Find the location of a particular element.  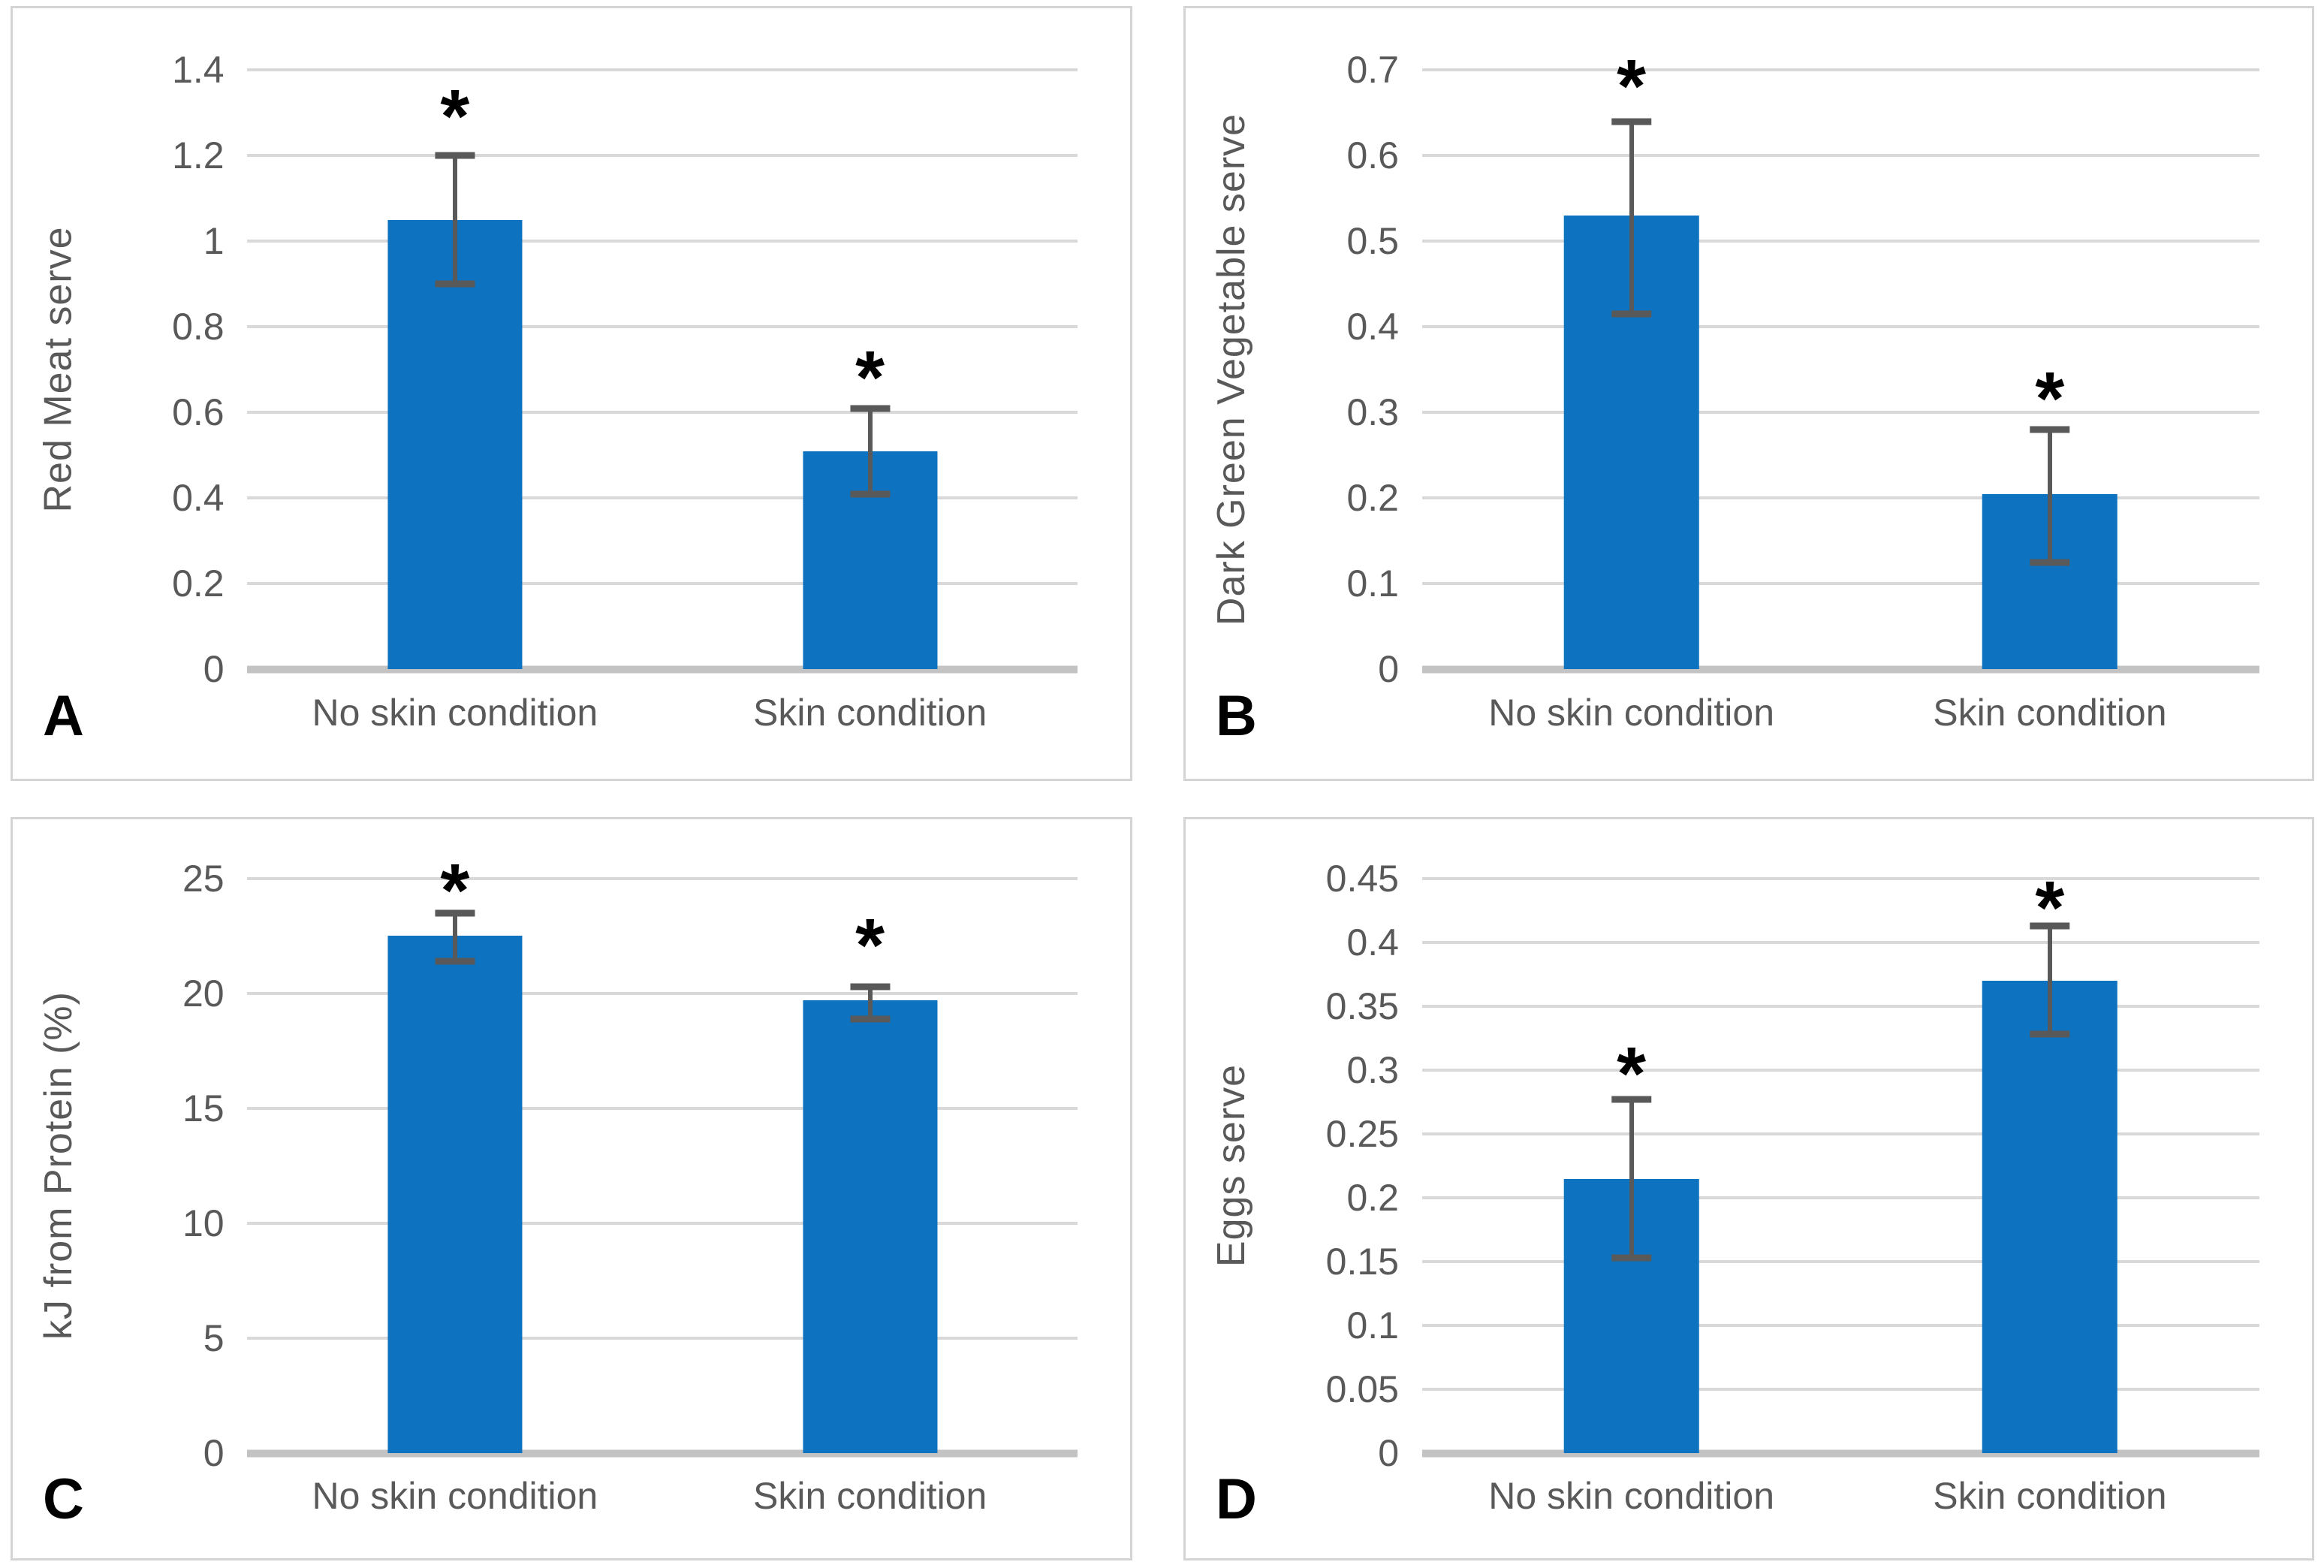

y-tick-label: 10 is located at coordinates (203, 1223).